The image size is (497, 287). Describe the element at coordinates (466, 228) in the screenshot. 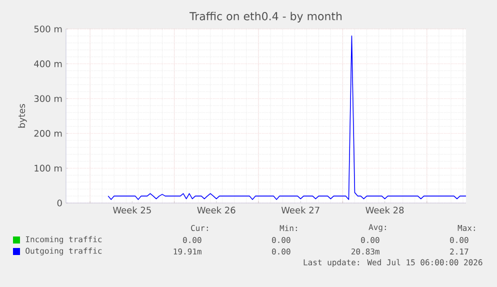

I see `text: Max:` at that location.